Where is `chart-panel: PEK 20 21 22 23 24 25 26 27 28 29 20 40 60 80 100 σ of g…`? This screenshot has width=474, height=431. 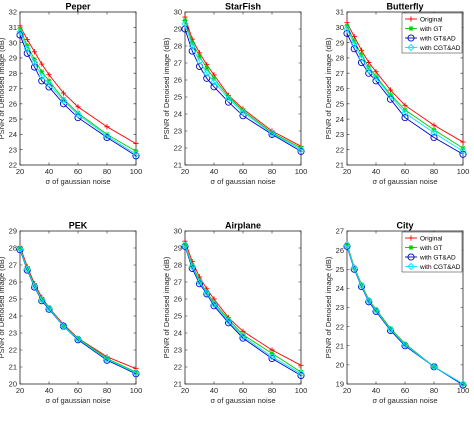 chart-panel: PEK 20 21 22 23 24 25 26 27 28 29 20 40 60 80 100 σ of g… is located at coordinates (71, 313).